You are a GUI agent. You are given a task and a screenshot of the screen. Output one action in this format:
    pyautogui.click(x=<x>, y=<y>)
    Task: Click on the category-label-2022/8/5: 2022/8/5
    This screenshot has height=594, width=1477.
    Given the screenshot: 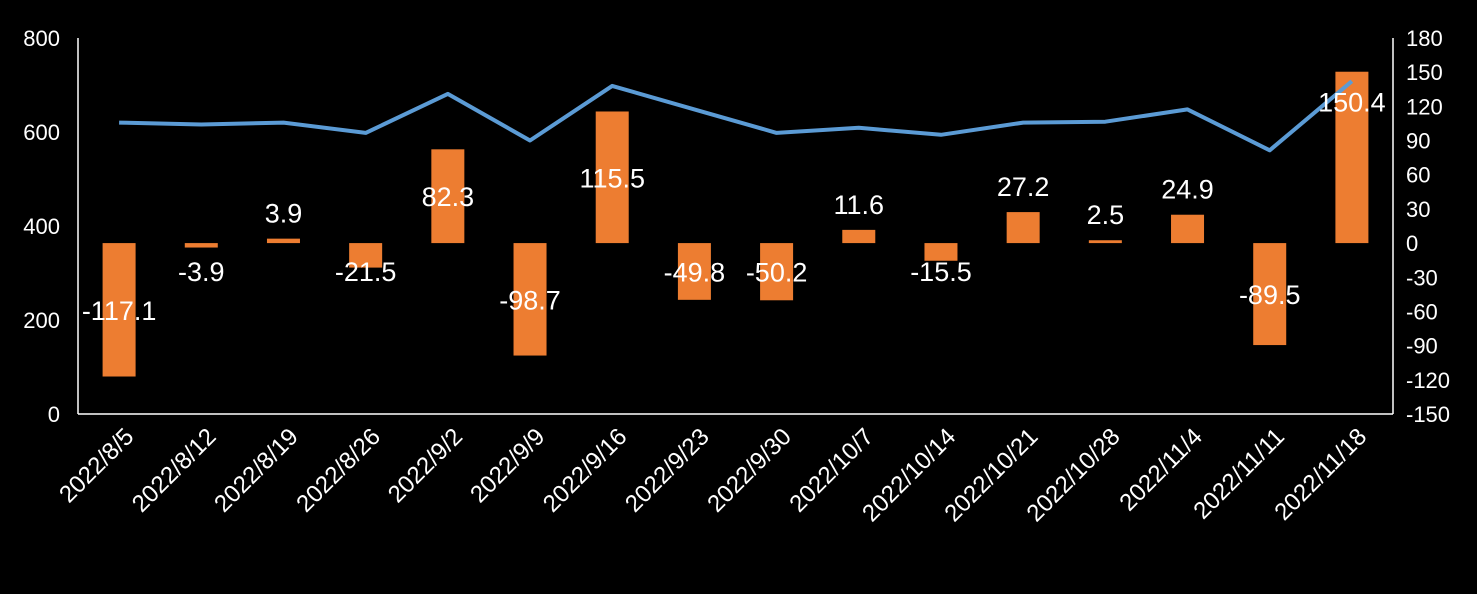 What is the action you would take?
    pyautogui.click(x=96, y=465)
    